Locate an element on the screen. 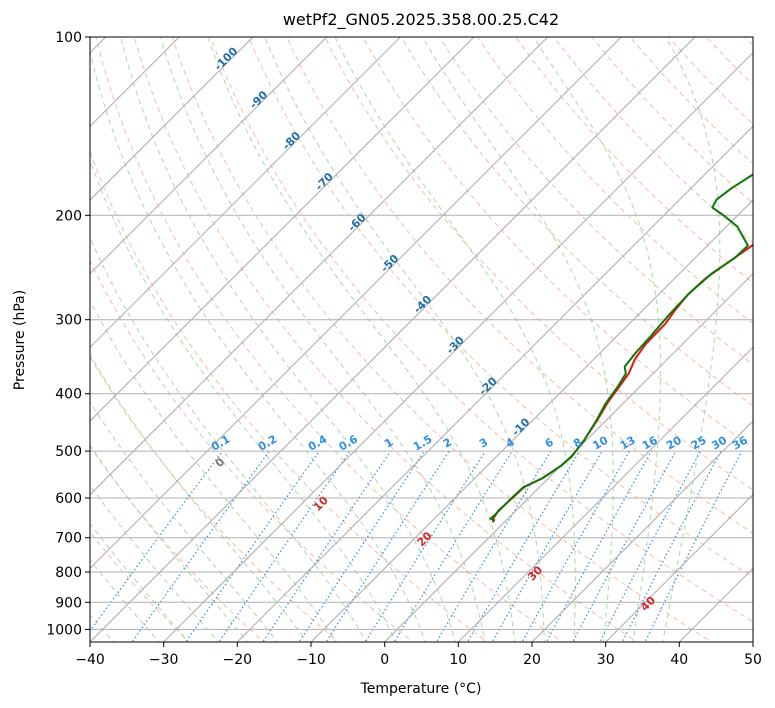 This screenshot has width=775, height=708. x-tick-label: −10 is located at coordinates (311, 660).